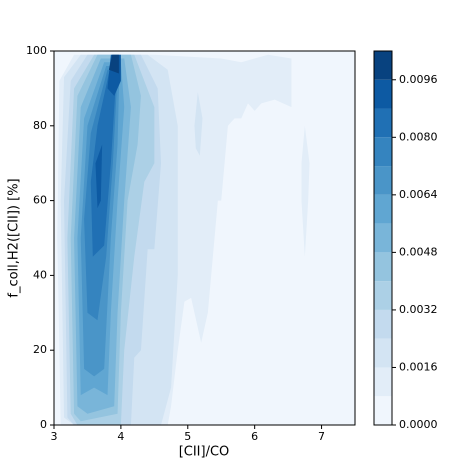 The width and height of the screenshot is (471, 471). Describe the element at coordinates (40, 274) in the screenshot. I see `y-tick-label: 40` at that location.